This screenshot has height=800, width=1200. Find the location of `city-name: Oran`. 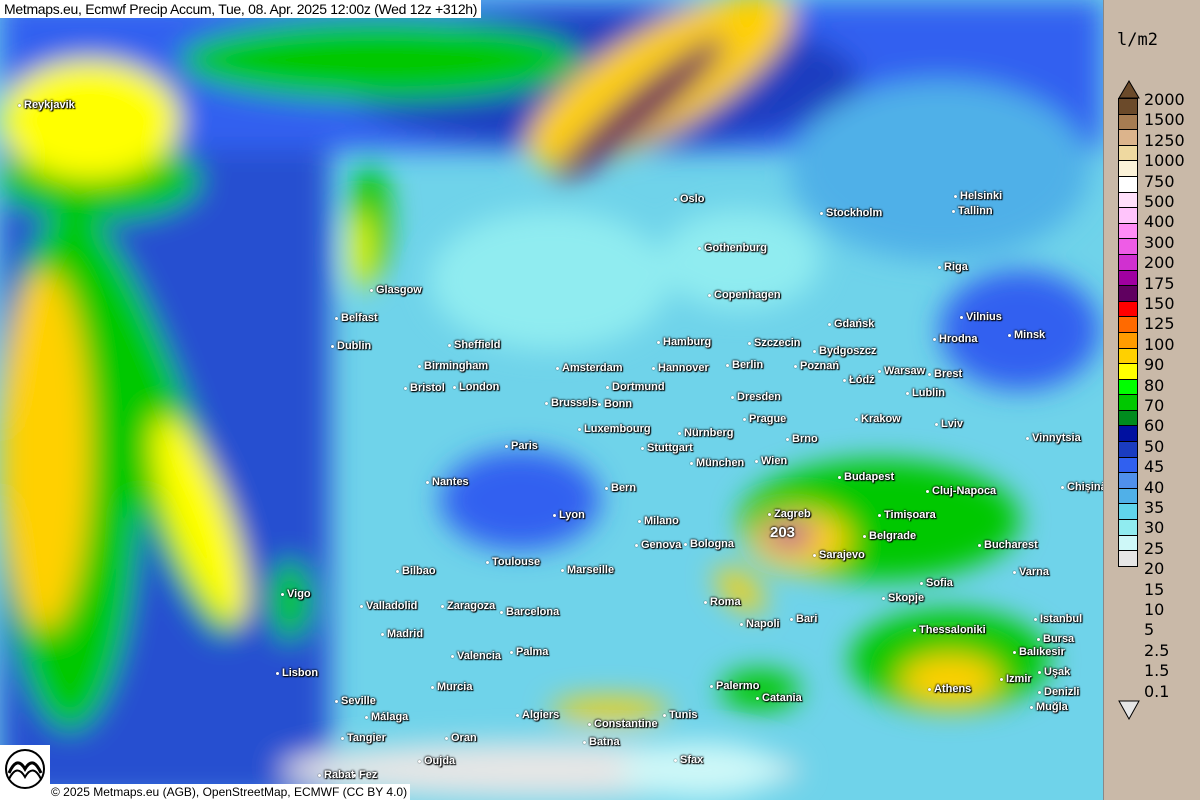

city-name: Oran is located at coordinates (464, 738).